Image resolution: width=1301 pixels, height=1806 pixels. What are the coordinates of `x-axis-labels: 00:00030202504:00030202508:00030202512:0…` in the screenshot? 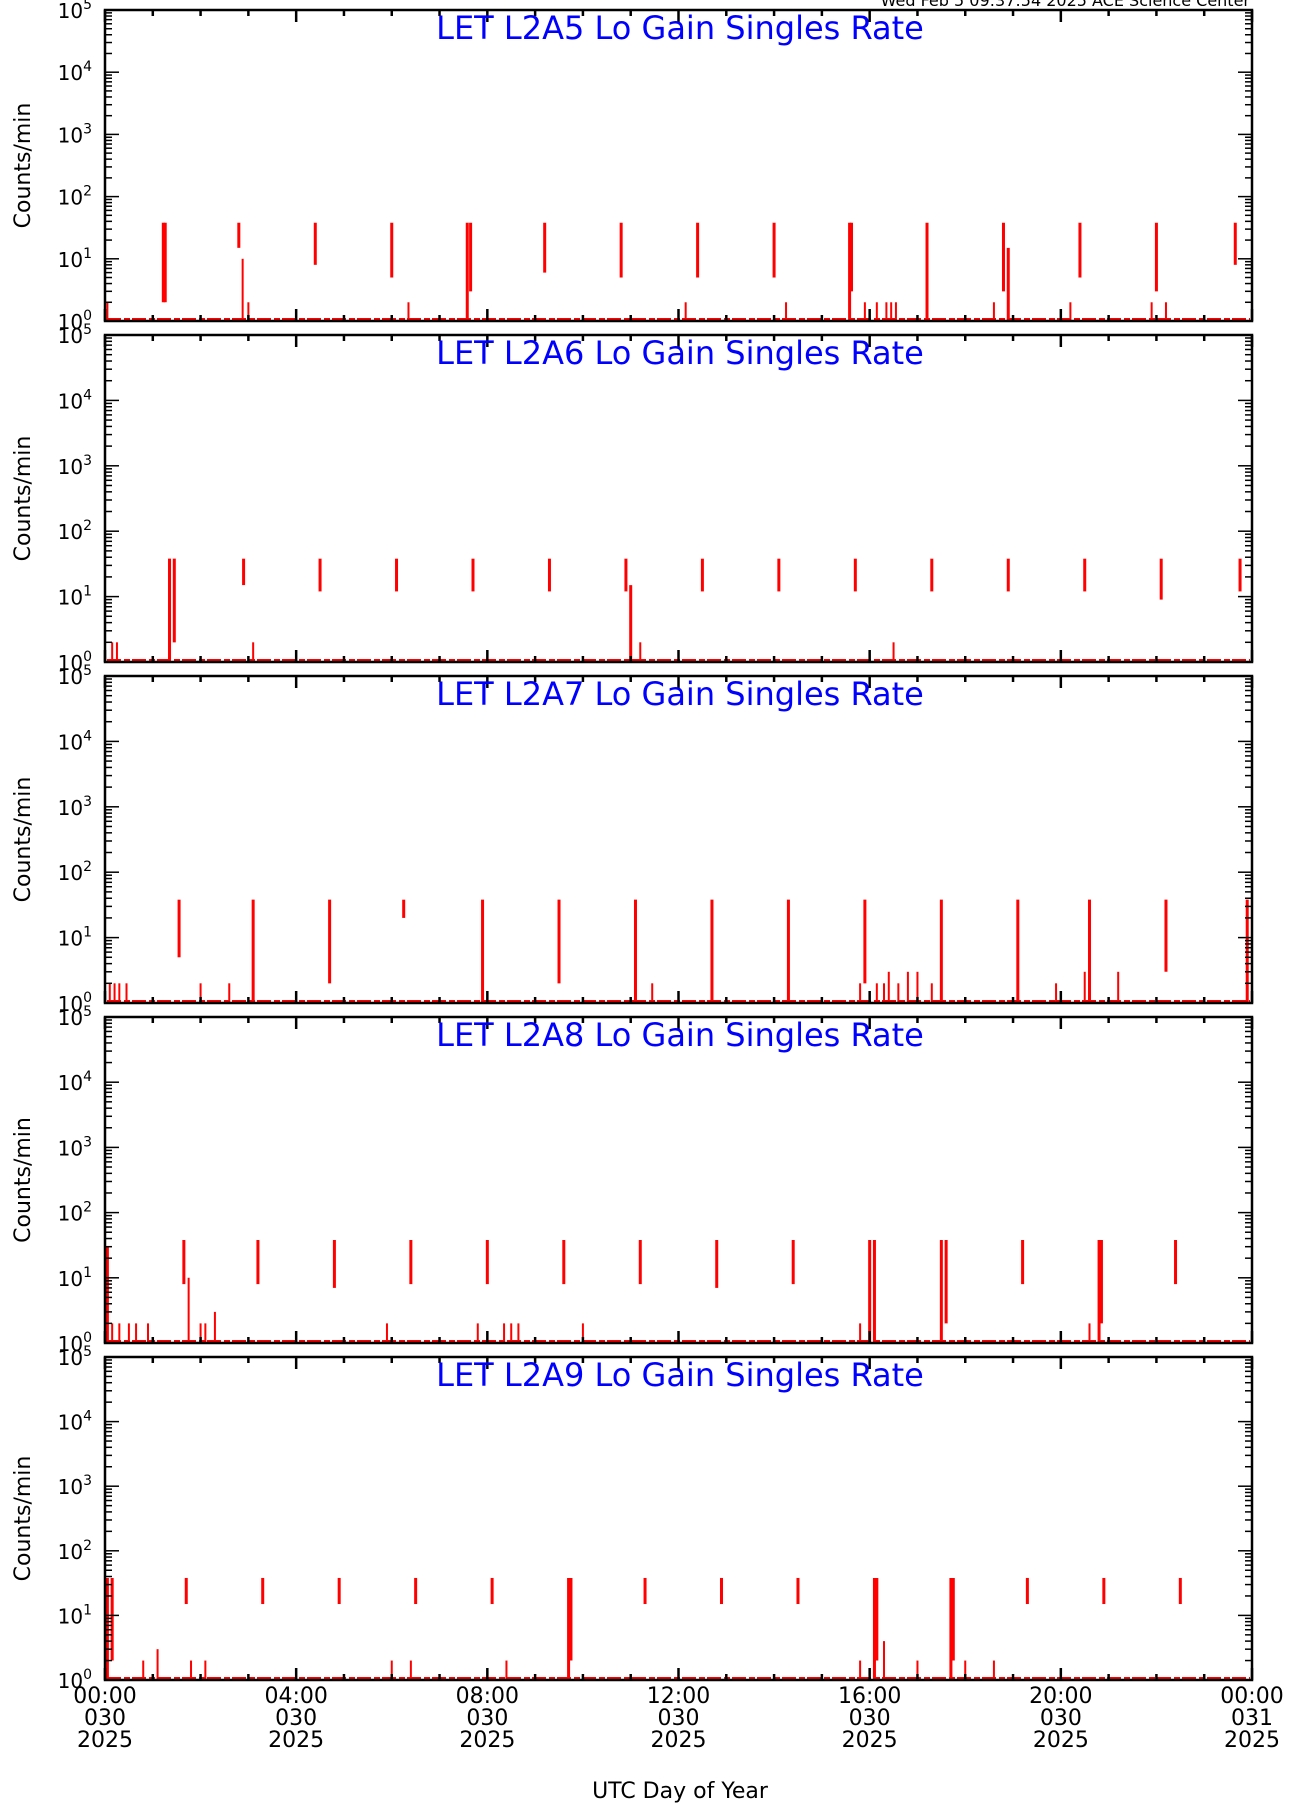 It's located at (678, 1718).